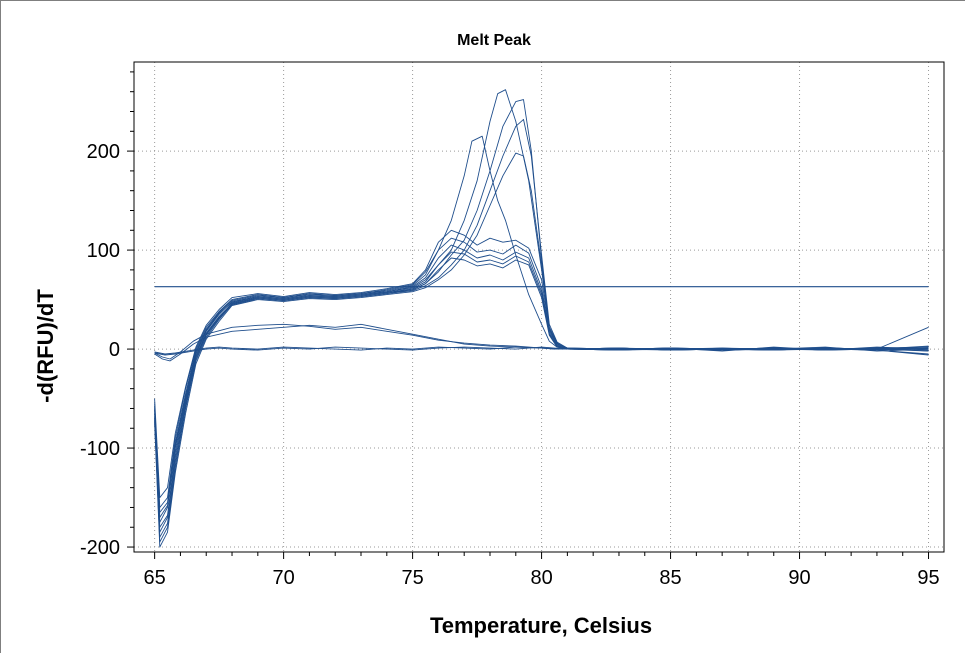 The height and width of the screenshot is (654, 965). Describe the element at coordinates (100, 449) in the screenshot. I see `y-tick-label: -100` at that location.